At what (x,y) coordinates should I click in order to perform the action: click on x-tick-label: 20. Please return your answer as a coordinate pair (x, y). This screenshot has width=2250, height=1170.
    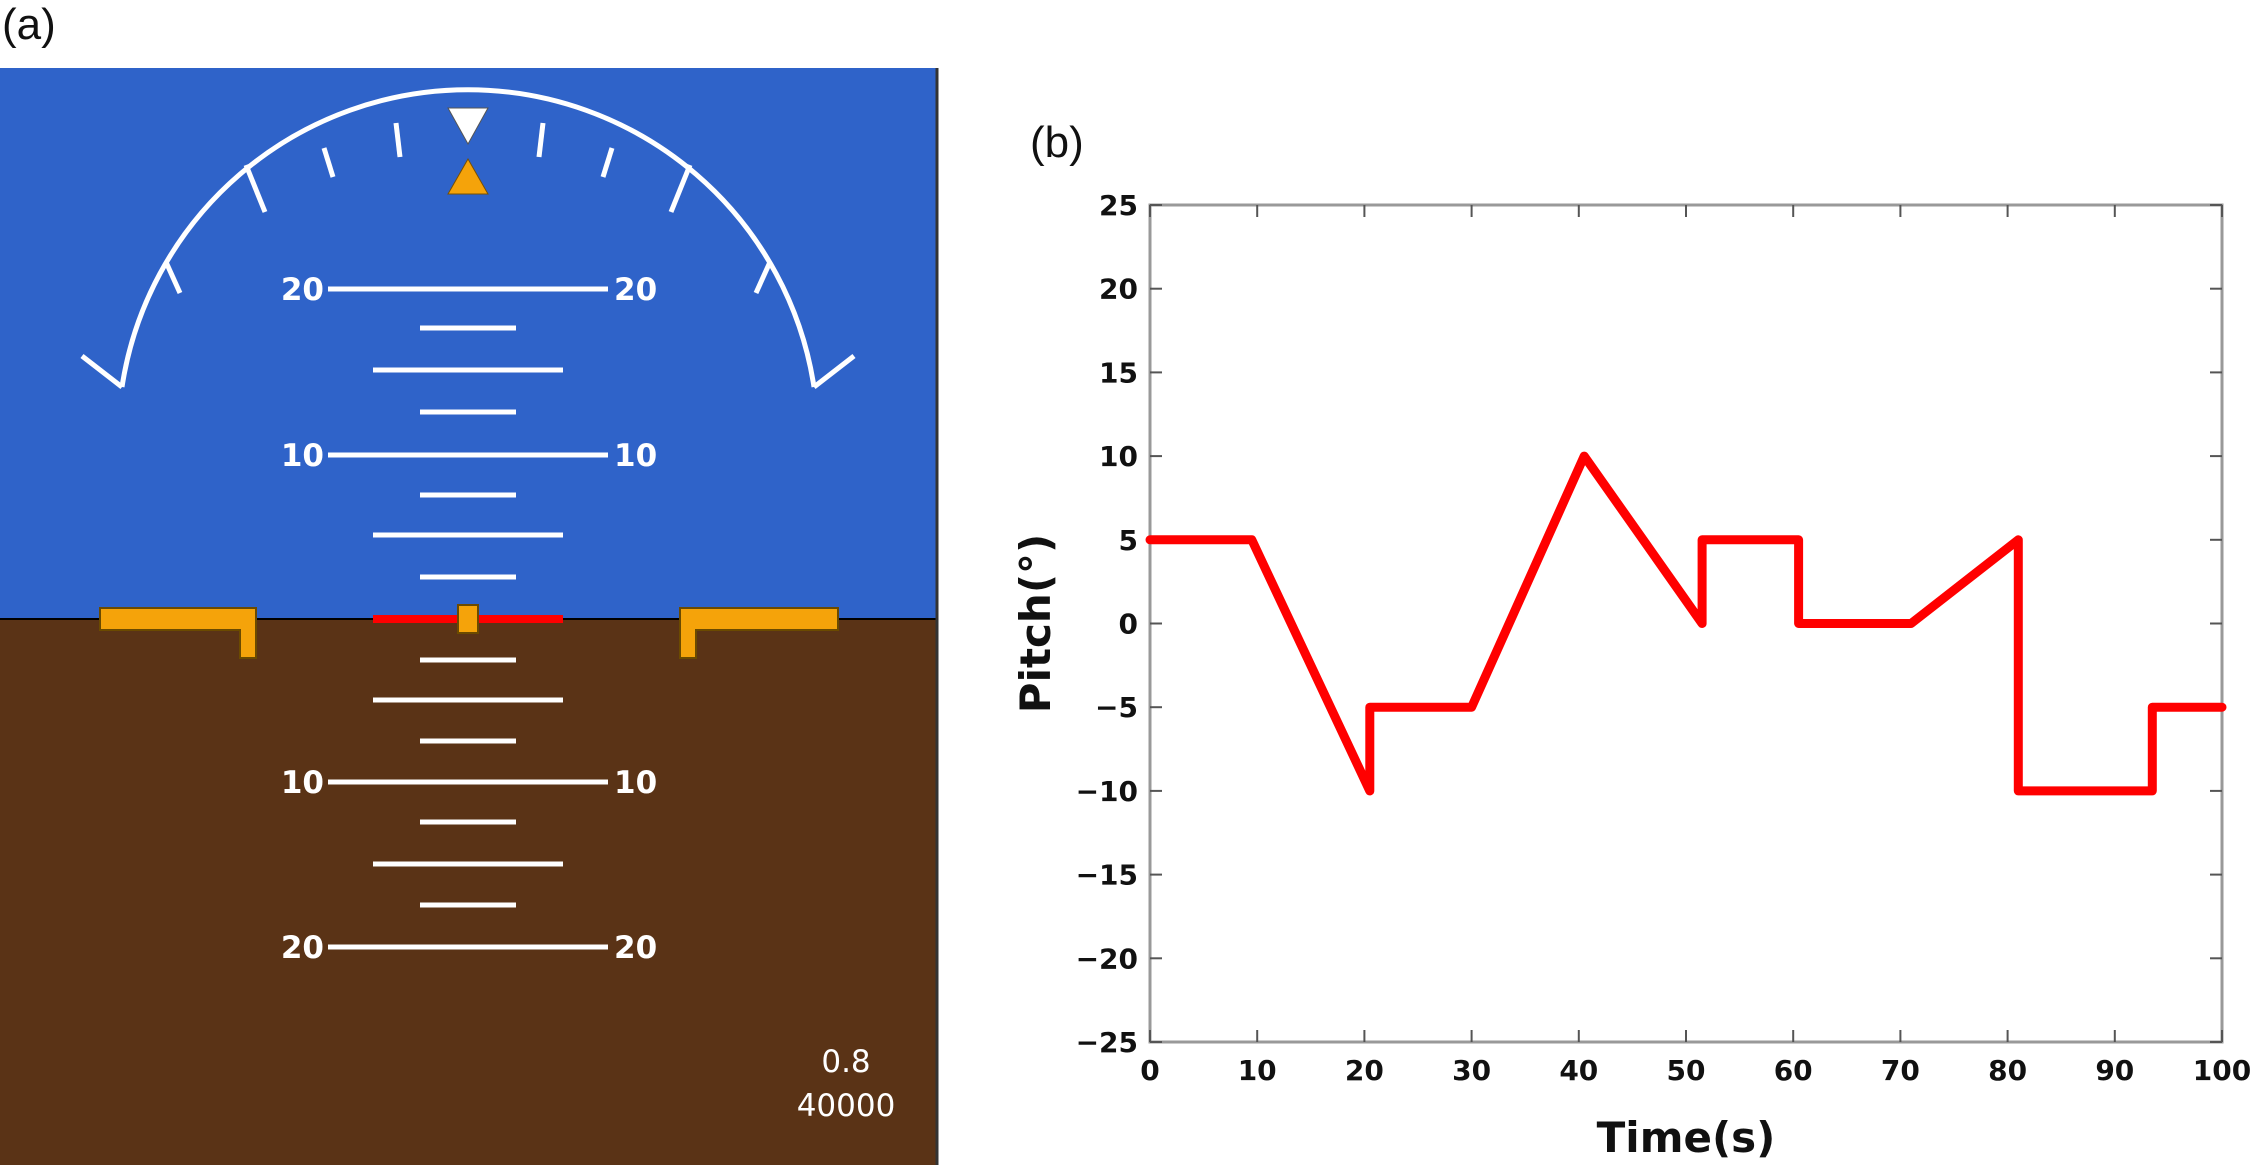
    Looking at the image, I should click on (1364, 1070).